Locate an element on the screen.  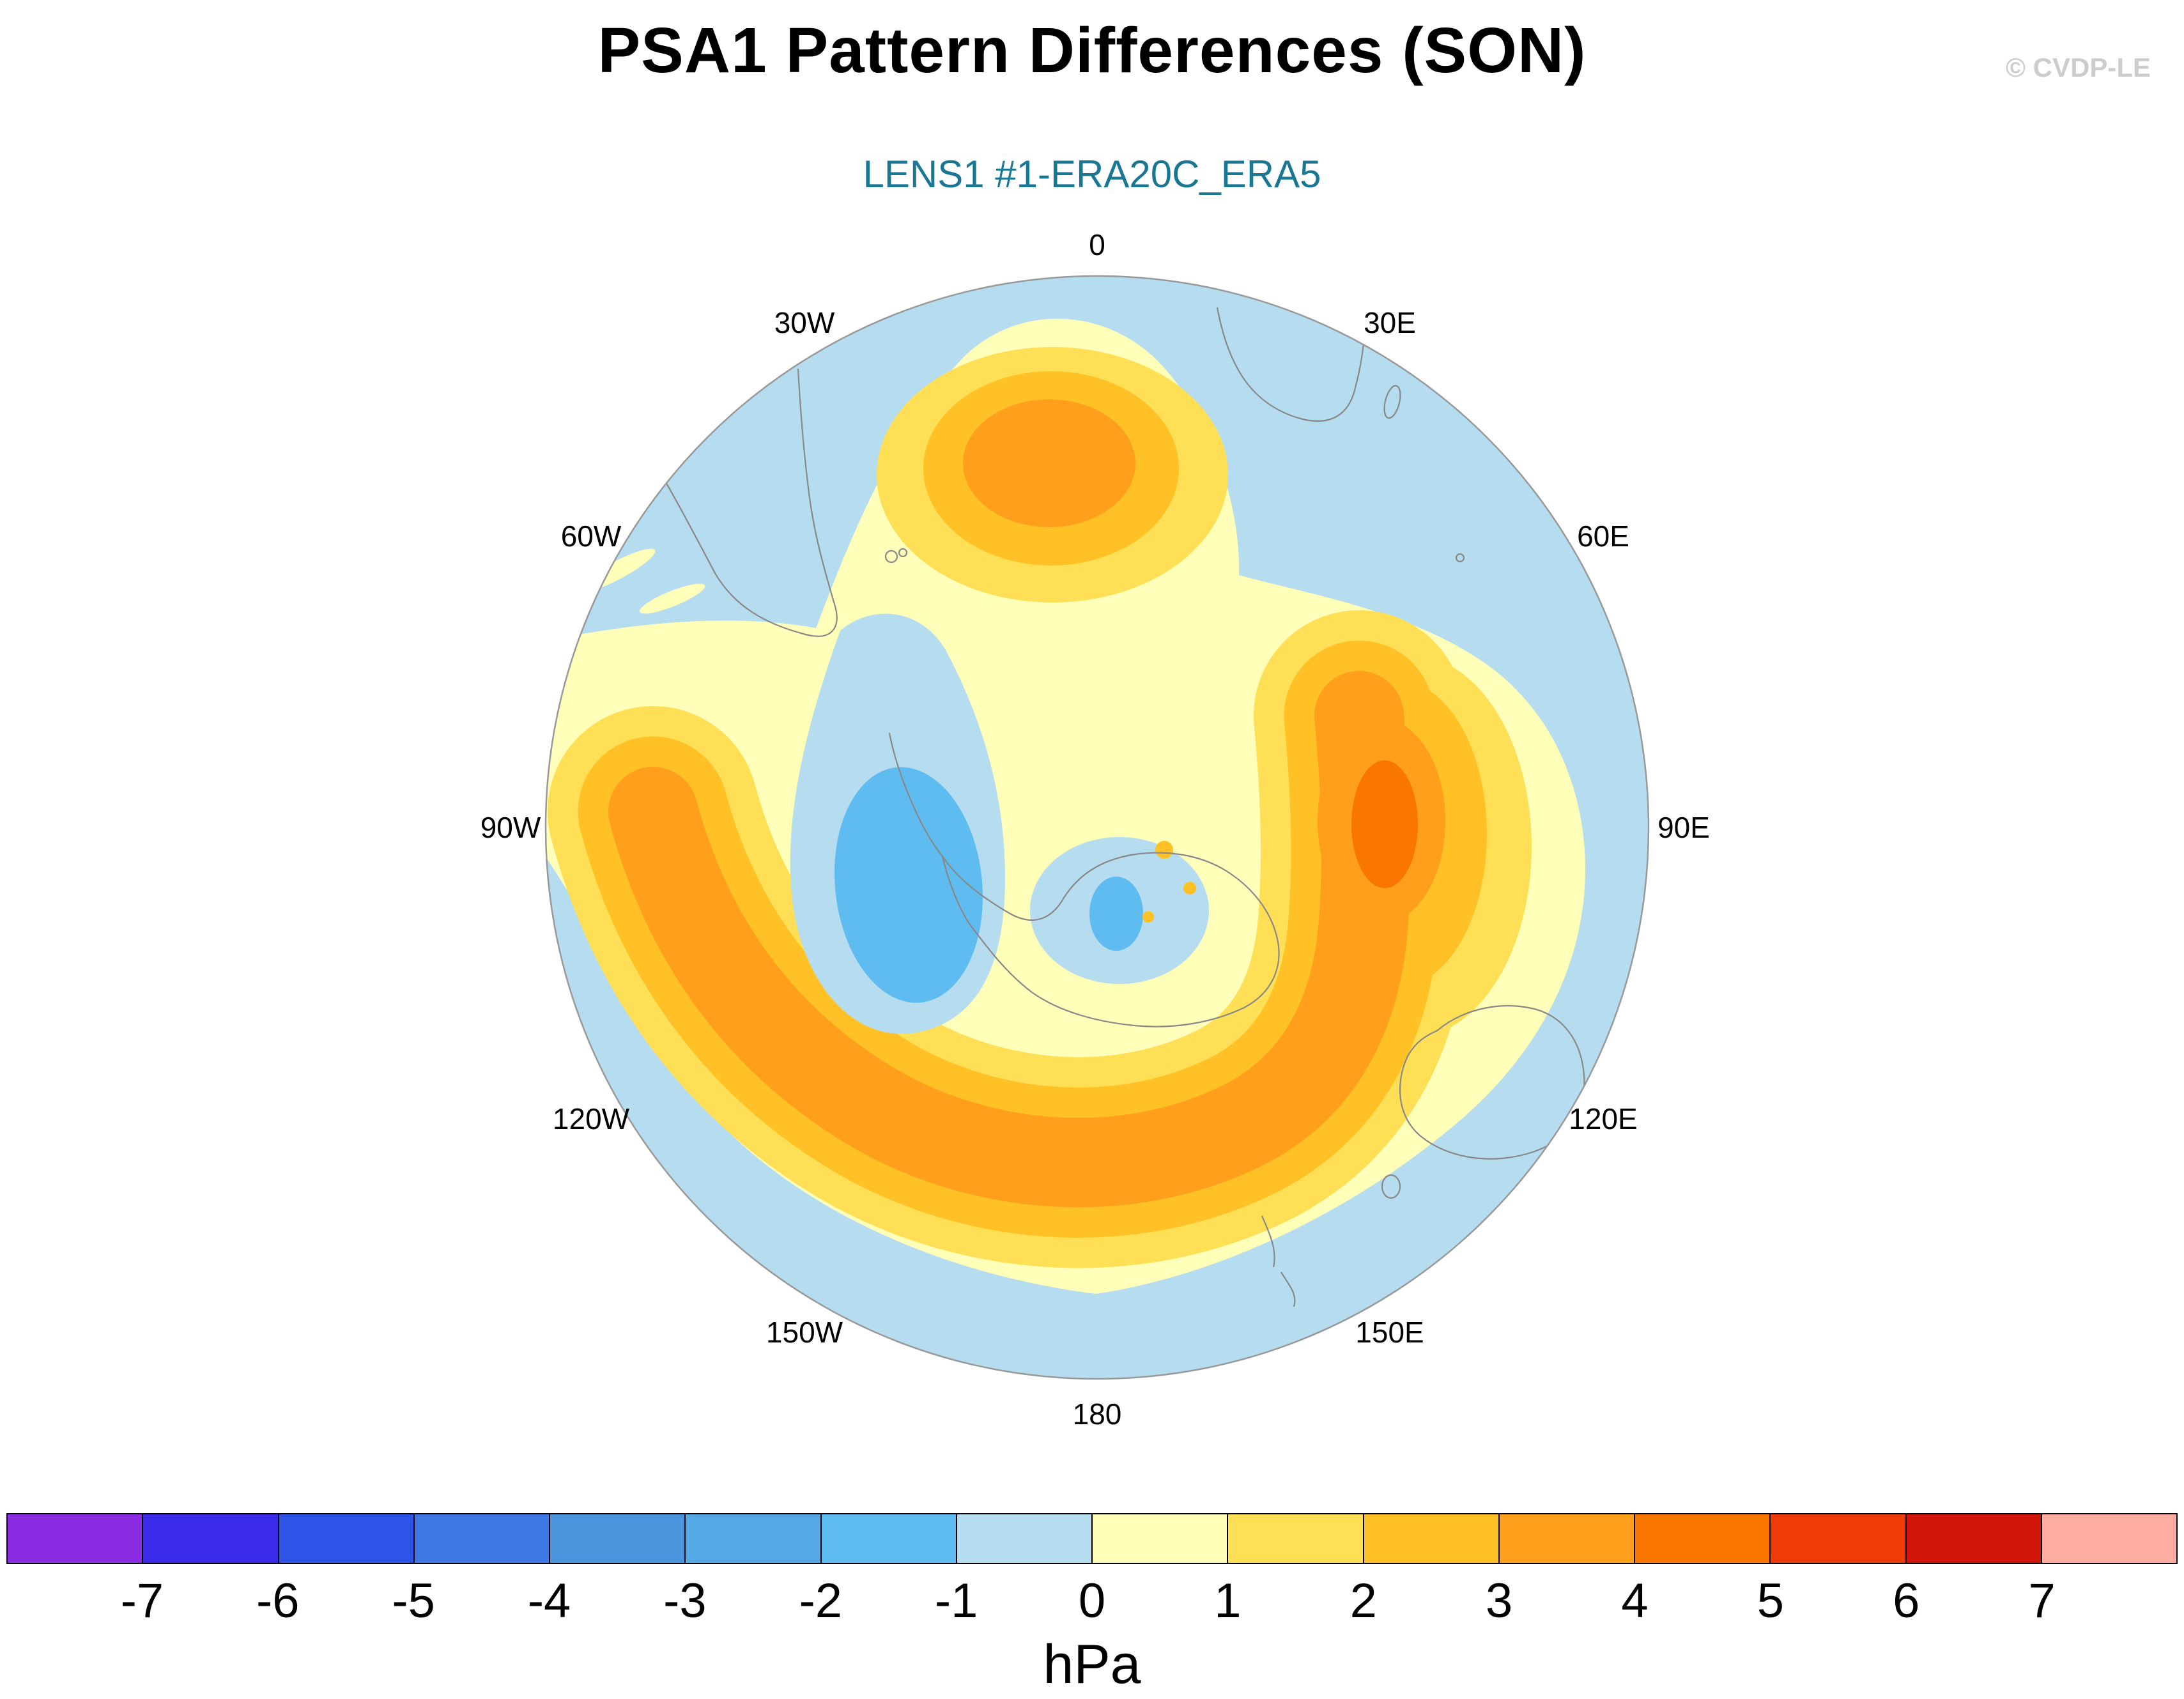
coast-africa is located at coordinates (1290, 364).